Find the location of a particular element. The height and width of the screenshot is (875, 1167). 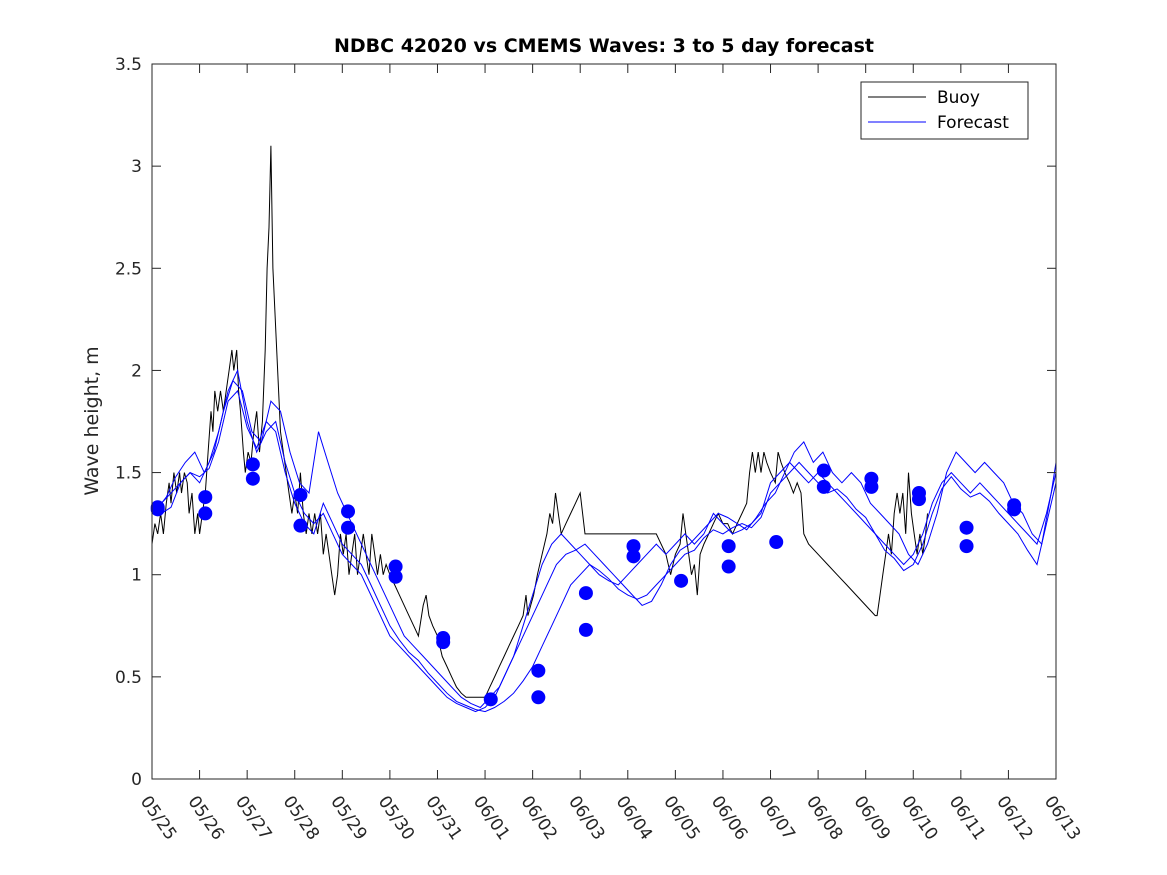

x-tick-label: 05/25 is located at coordinates (158, 818).